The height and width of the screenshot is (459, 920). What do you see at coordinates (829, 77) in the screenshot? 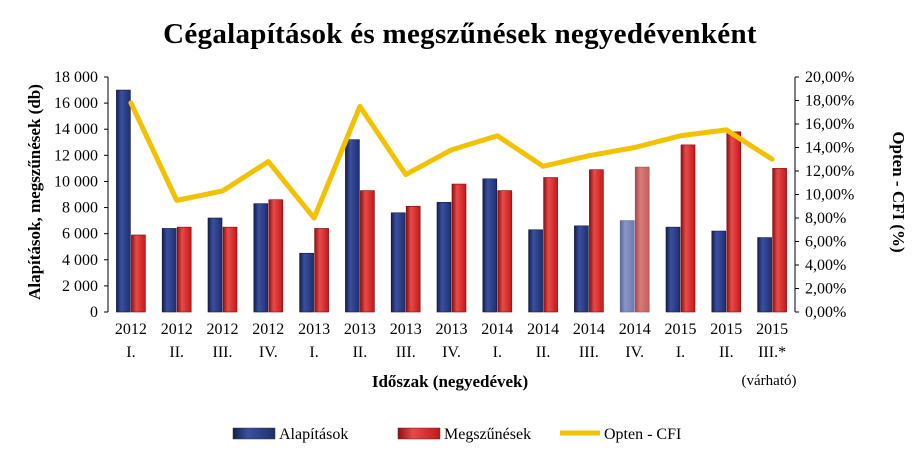
I see `y2-tick-label: 20,00%` at bounding box center [829, 77].